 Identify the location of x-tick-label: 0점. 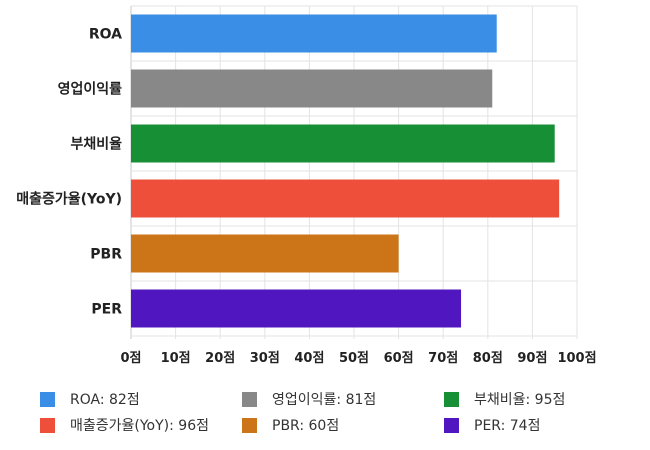
(130, 358).